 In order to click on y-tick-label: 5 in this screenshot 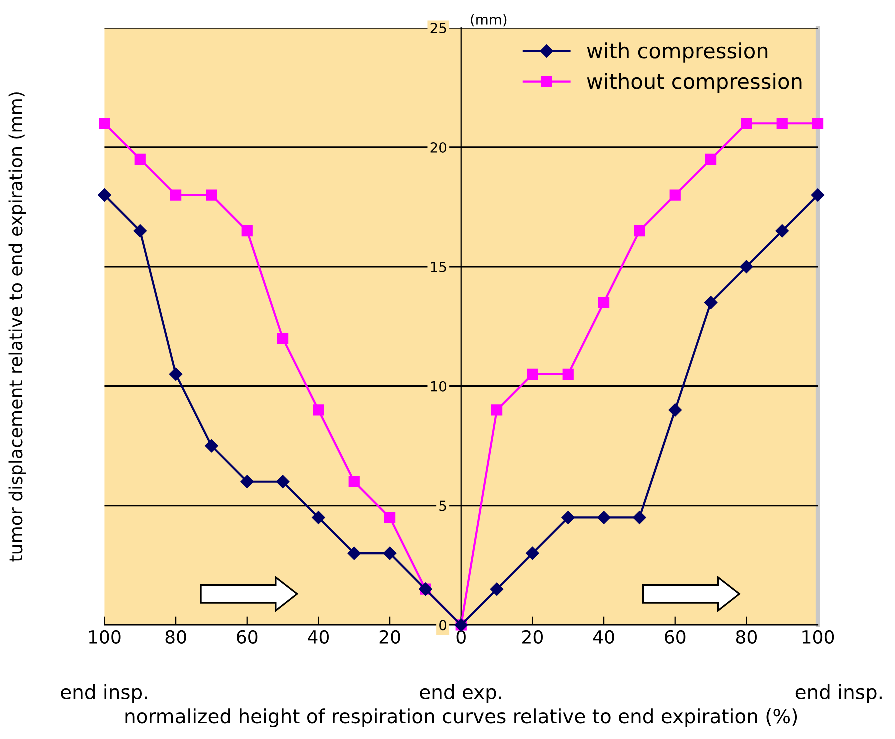, I will do `click(443, 506)`.